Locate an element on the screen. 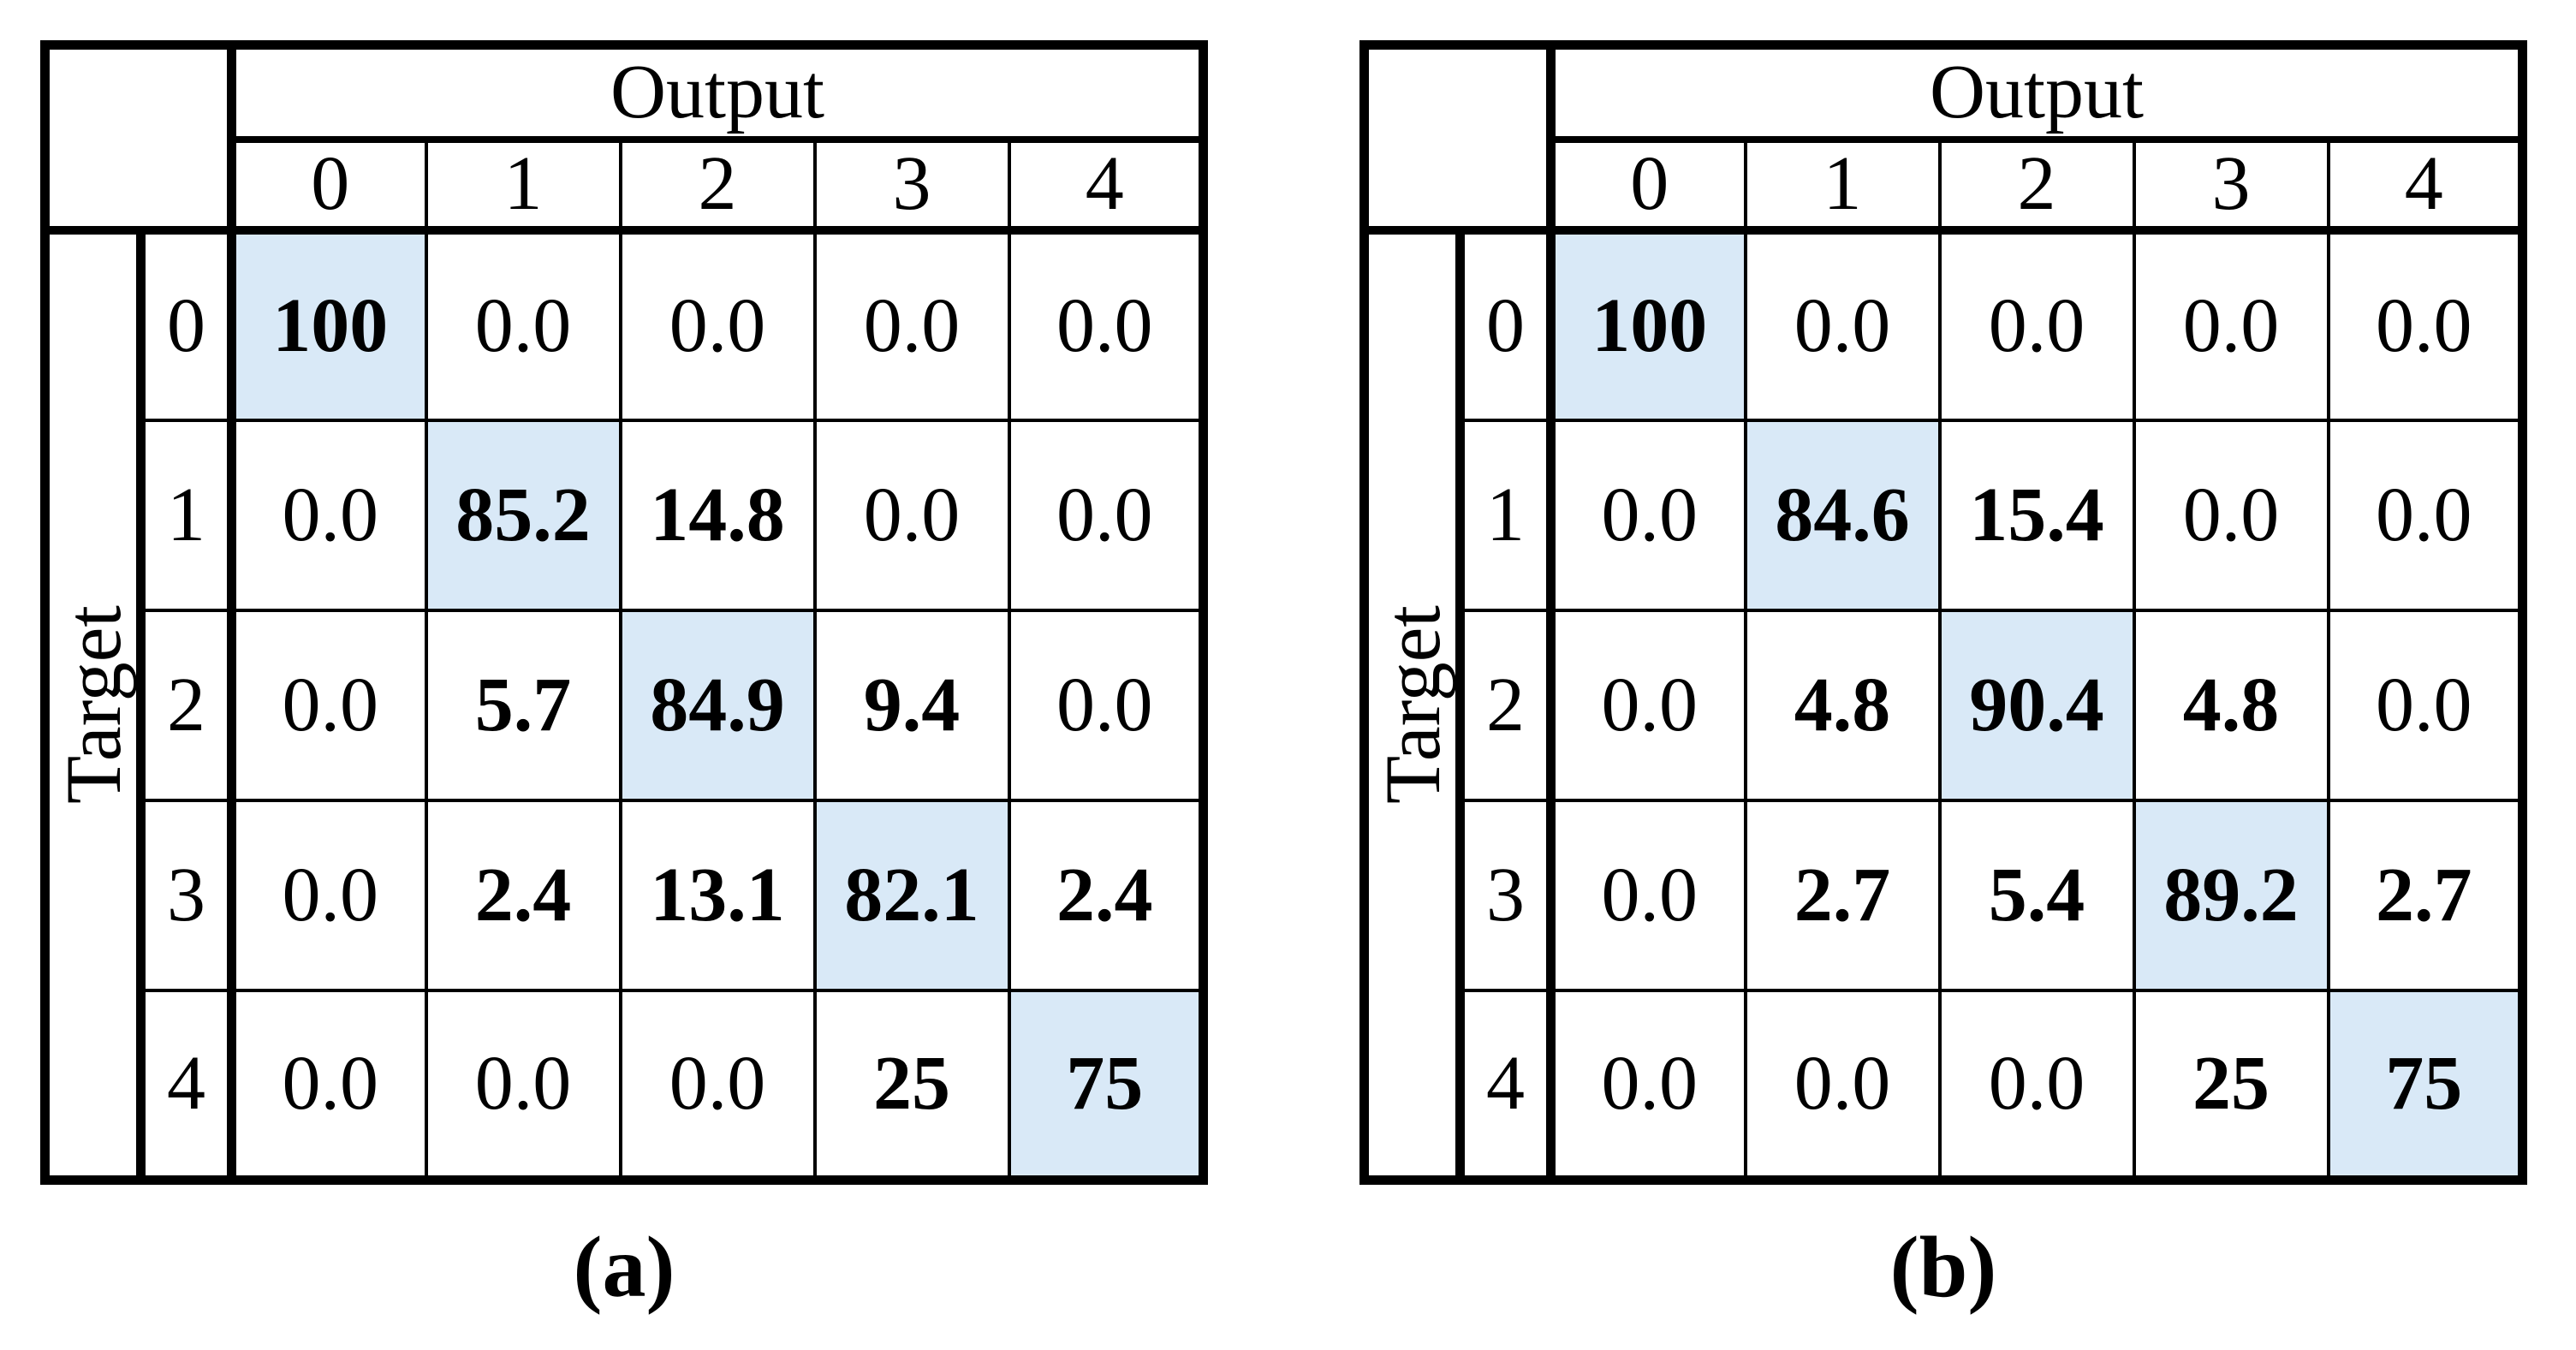 The image size is (2576, 1350). matrix-cell: 89.2 is located at coordinates (2231, 895).